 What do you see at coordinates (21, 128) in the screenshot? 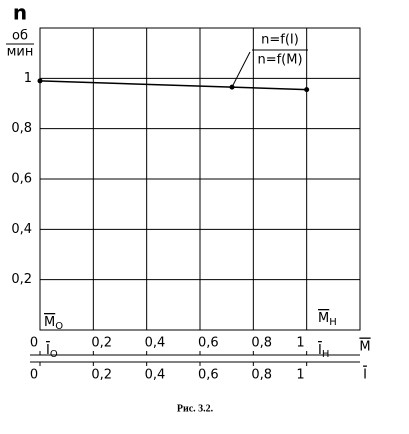
I see `y-tick-label: 0,8` at bounding box center [21, 128].